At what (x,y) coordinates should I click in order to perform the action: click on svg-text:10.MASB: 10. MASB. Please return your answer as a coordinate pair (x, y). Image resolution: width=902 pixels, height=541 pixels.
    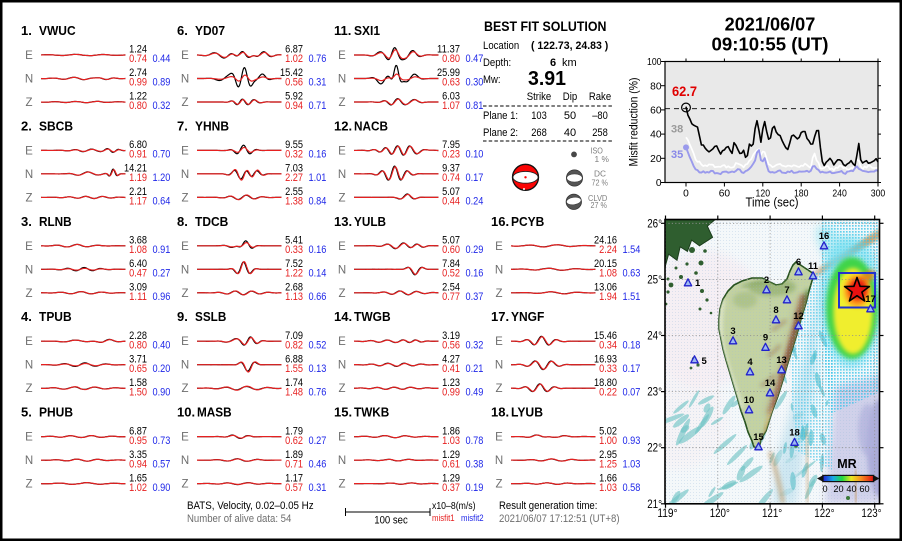
    Looking at the image, I should click on (204, 412).